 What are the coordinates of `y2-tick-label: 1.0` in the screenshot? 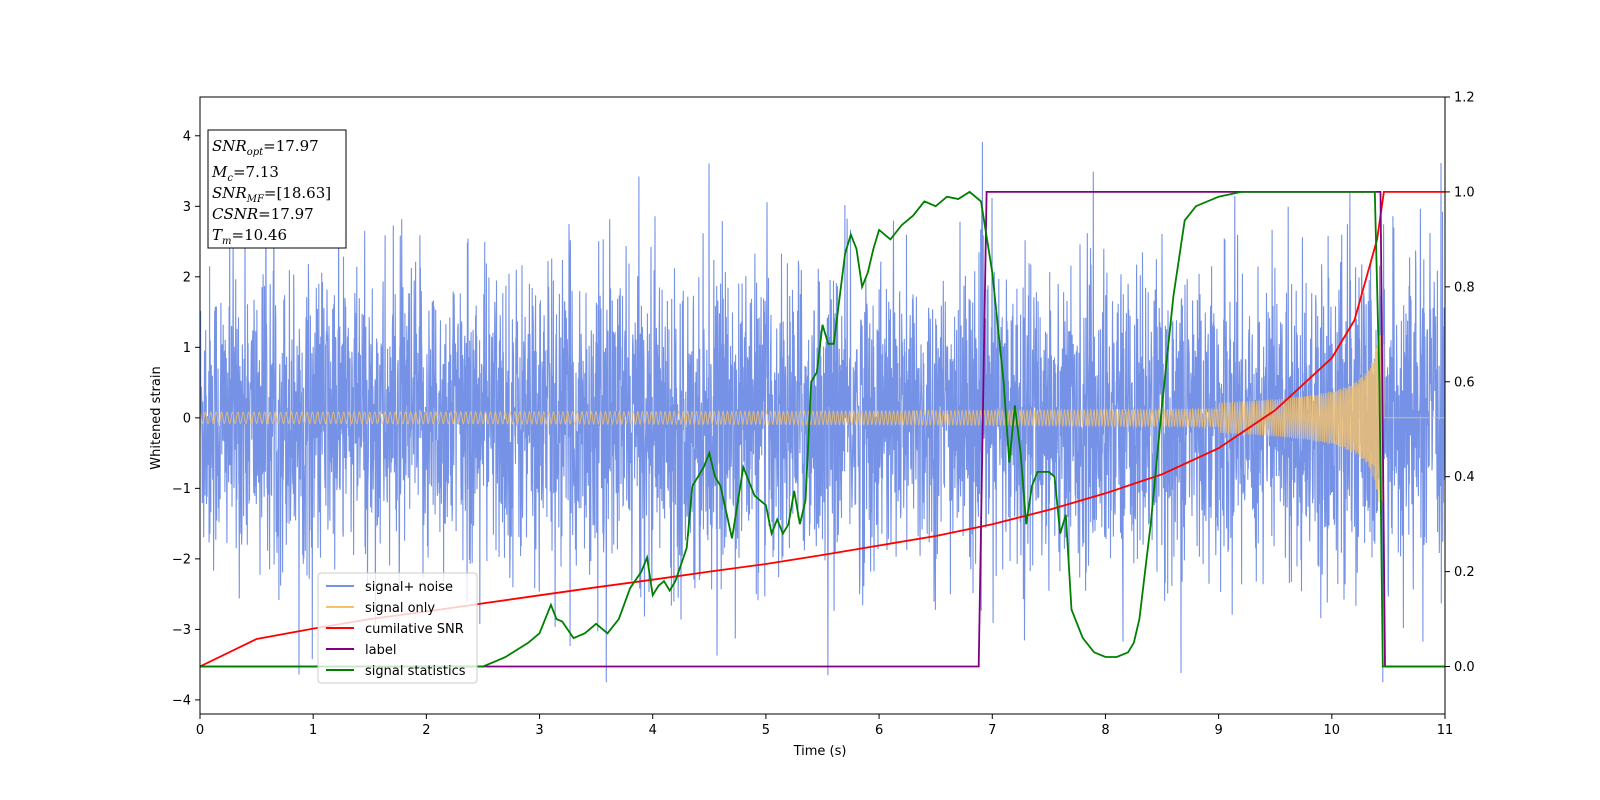 It's located at (1464, 192).